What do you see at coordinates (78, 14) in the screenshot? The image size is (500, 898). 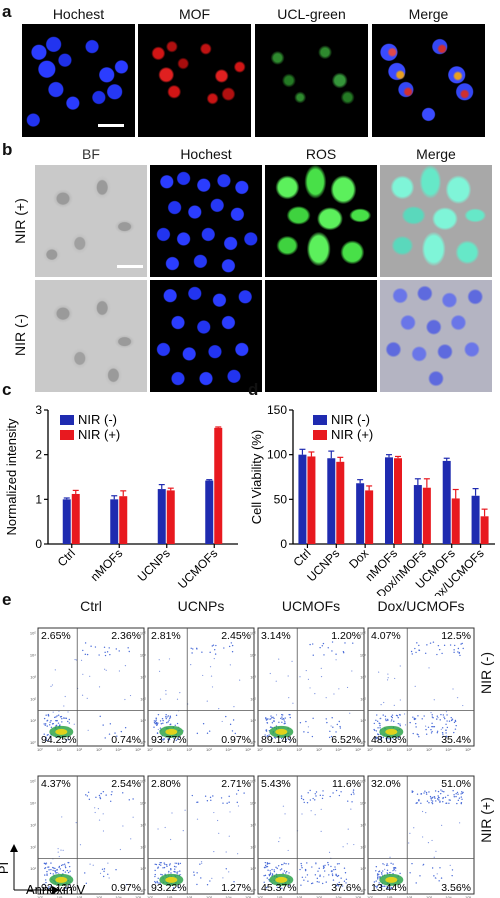 I see `panel-a-title-hochest: Hochest` at bounding box center [78, 14].